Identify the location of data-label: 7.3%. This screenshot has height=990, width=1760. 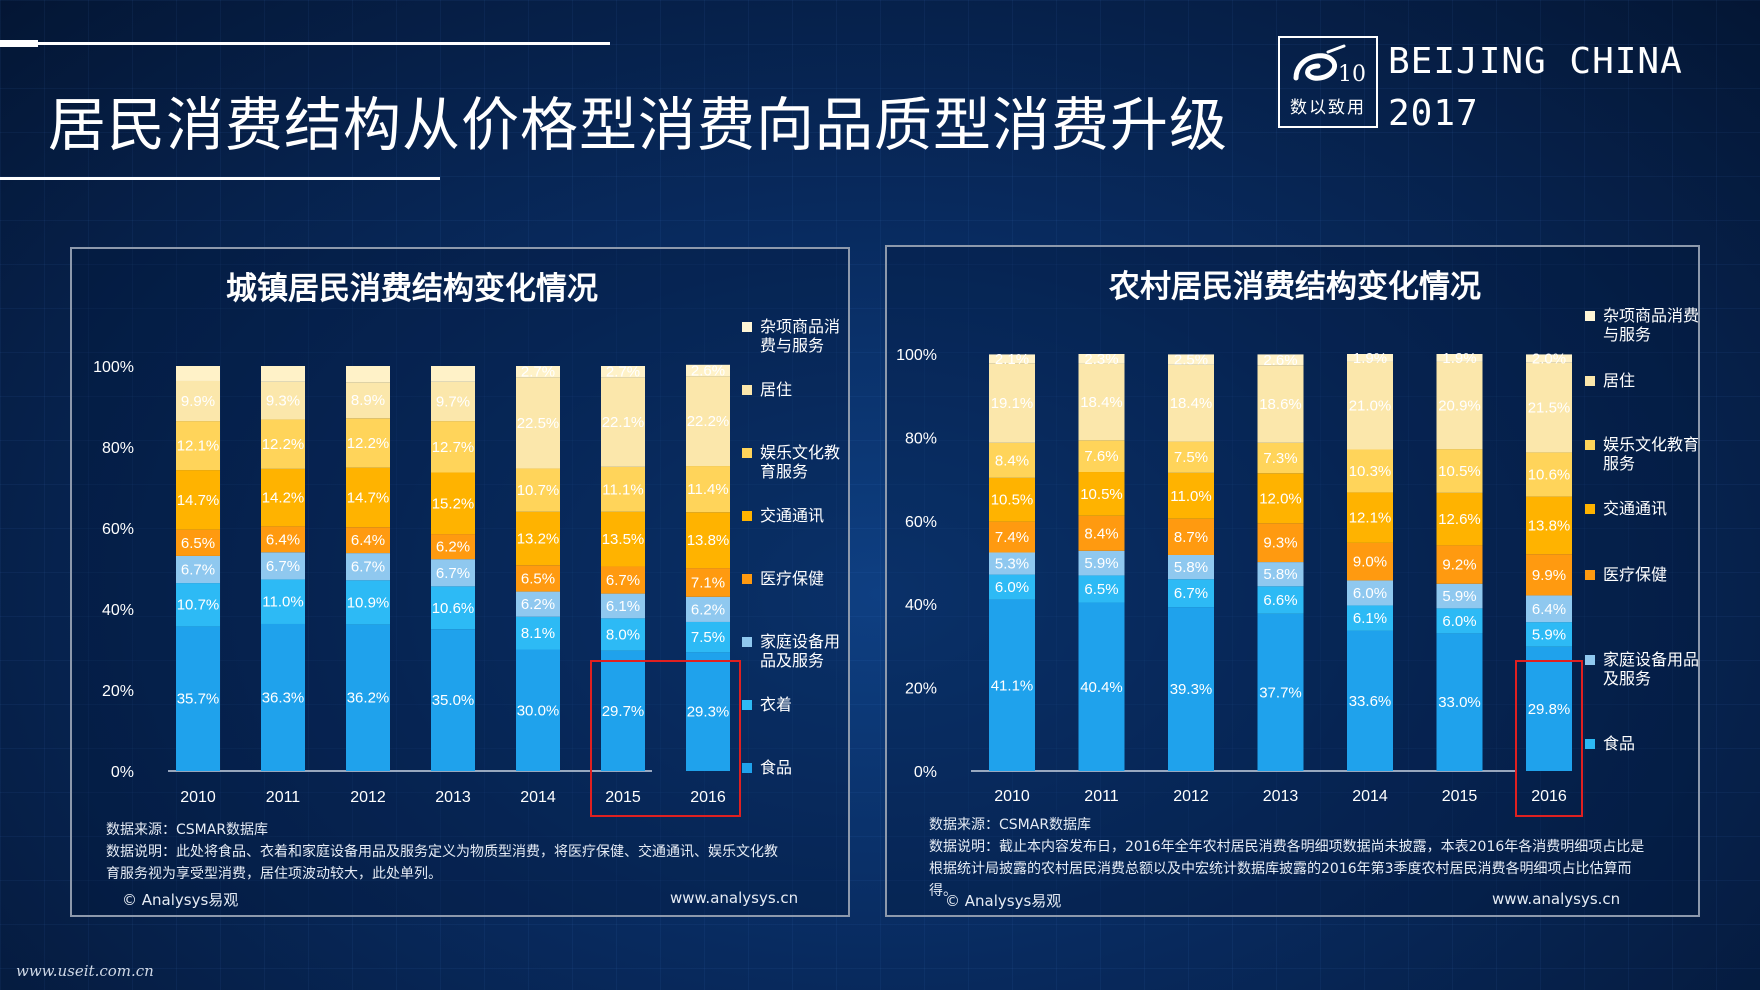
(1280, 458).